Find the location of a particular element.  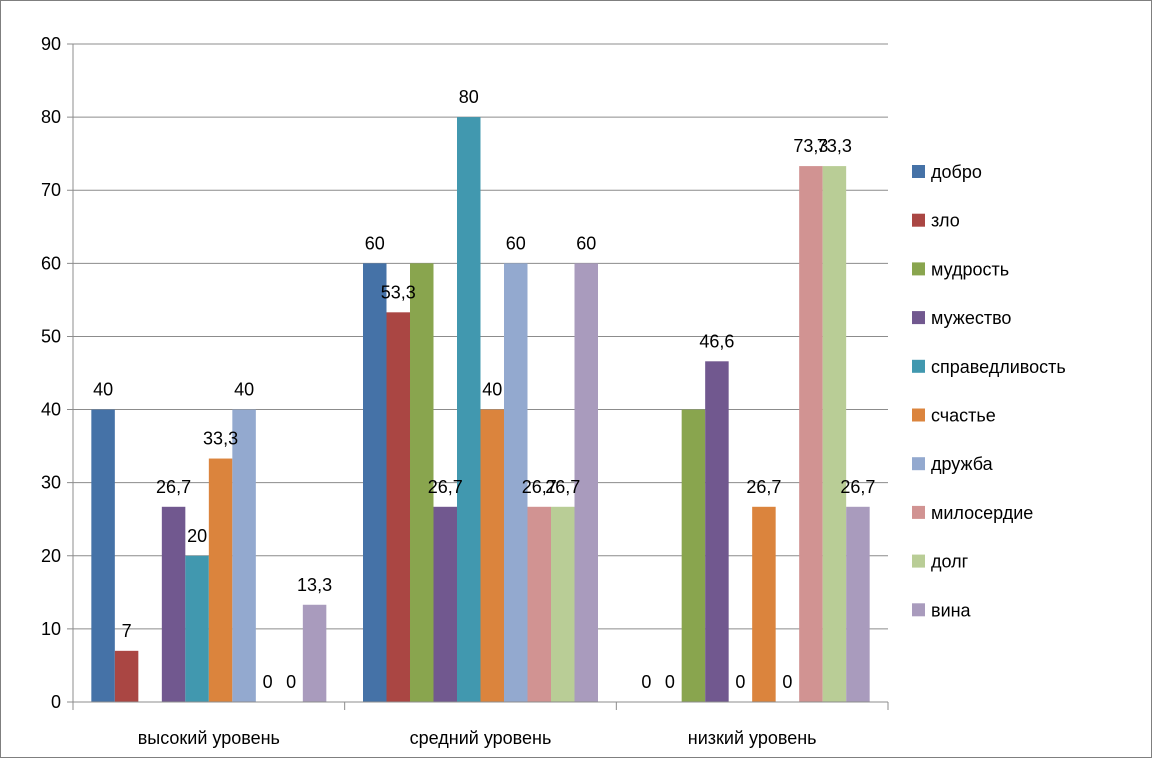

y-tick-label: 60 is located at coordinates (51, 263).